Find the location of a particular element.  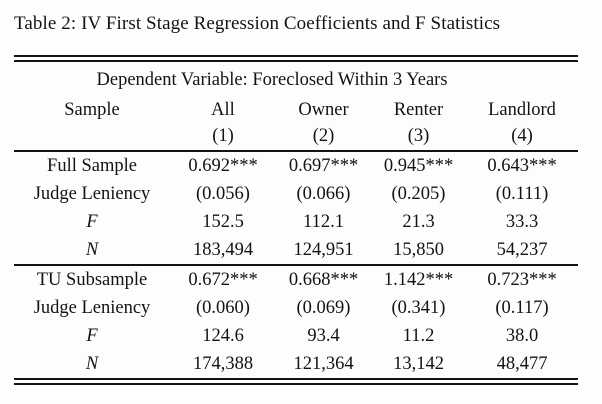

column-number-2: (2) is located at coordinates (323, 137).